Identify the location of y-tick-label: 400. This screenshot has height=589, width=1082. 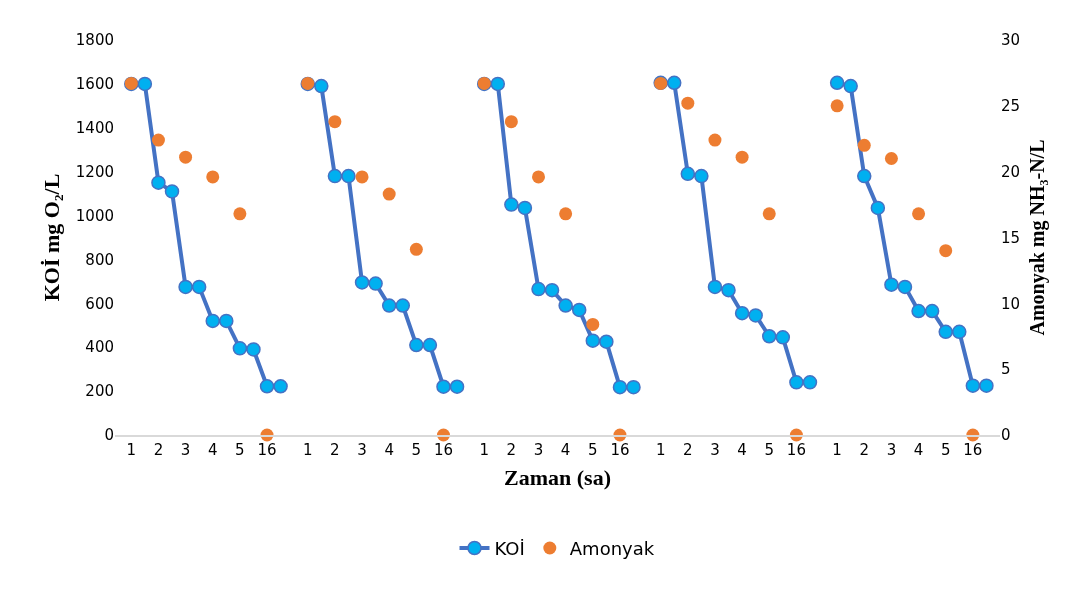
(99, 347).